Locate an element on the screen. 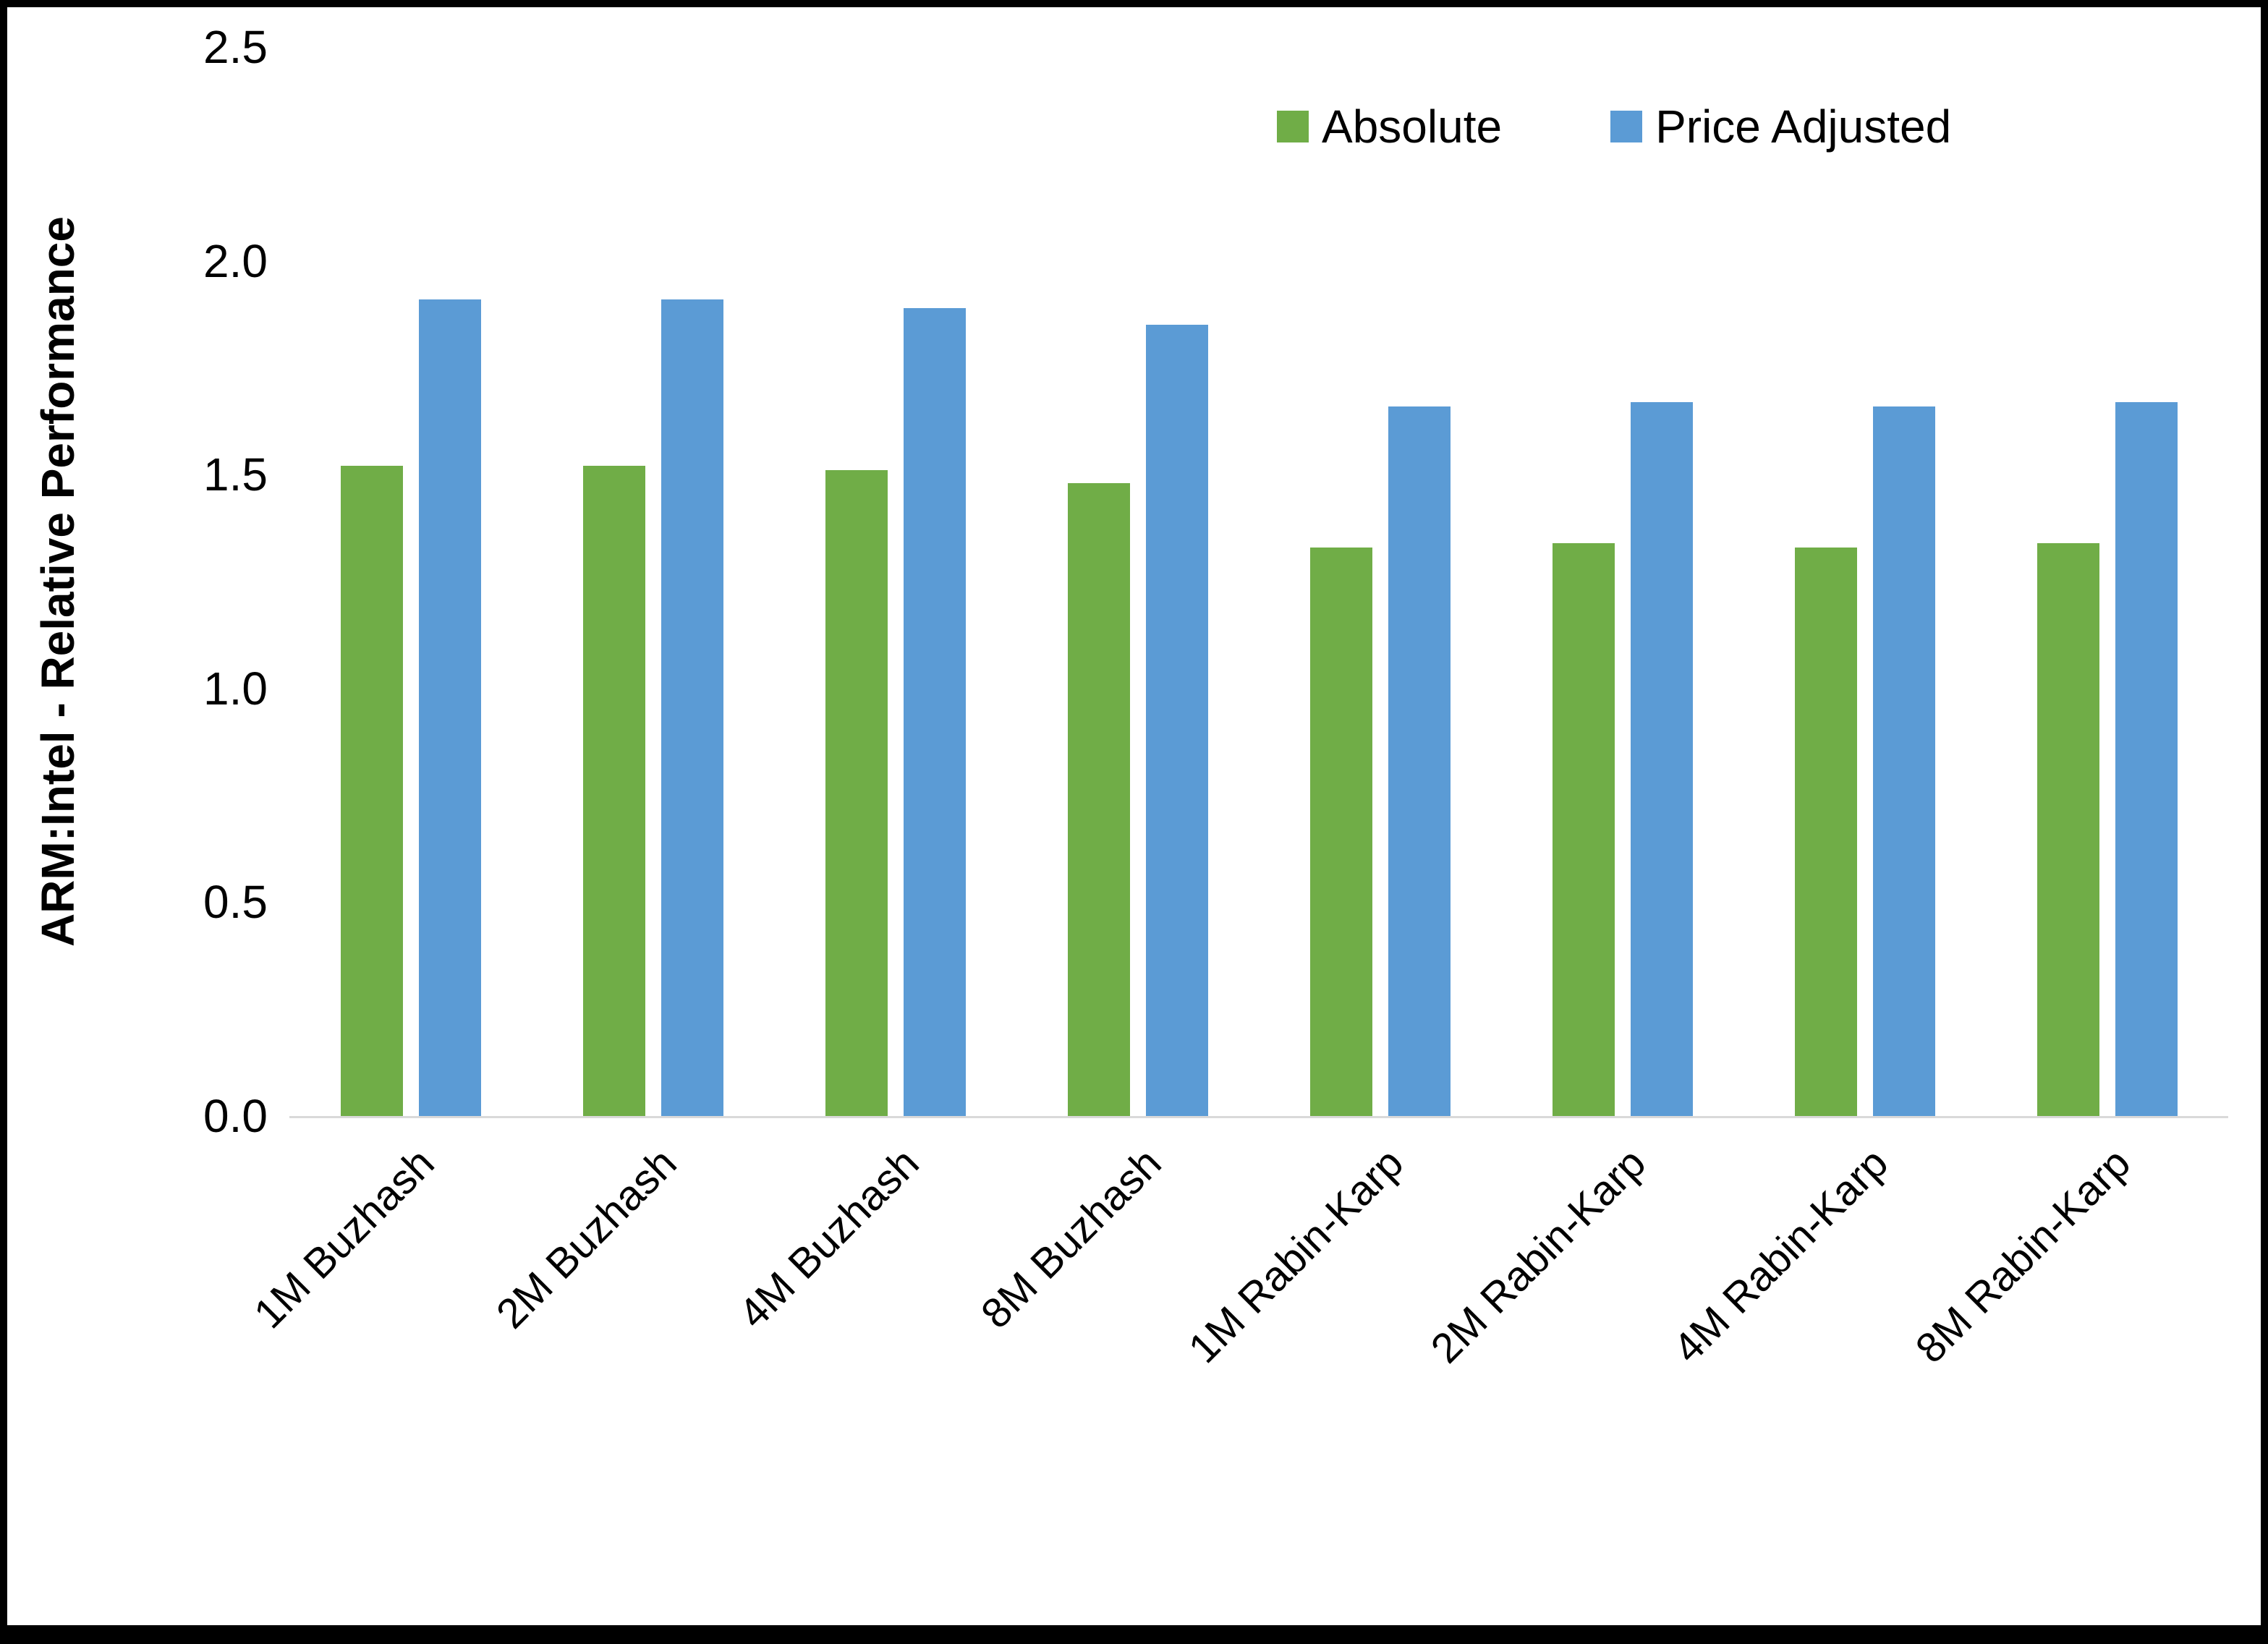 This screenshot has width=2268, height=1644. y-axis-title-text: ARM:Intel - Relative Performance is located at coordinates (58, 581).